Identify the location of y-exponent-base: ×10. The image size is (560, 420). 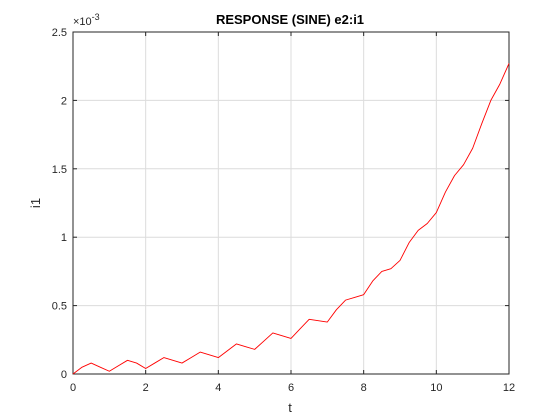
(82, 22).